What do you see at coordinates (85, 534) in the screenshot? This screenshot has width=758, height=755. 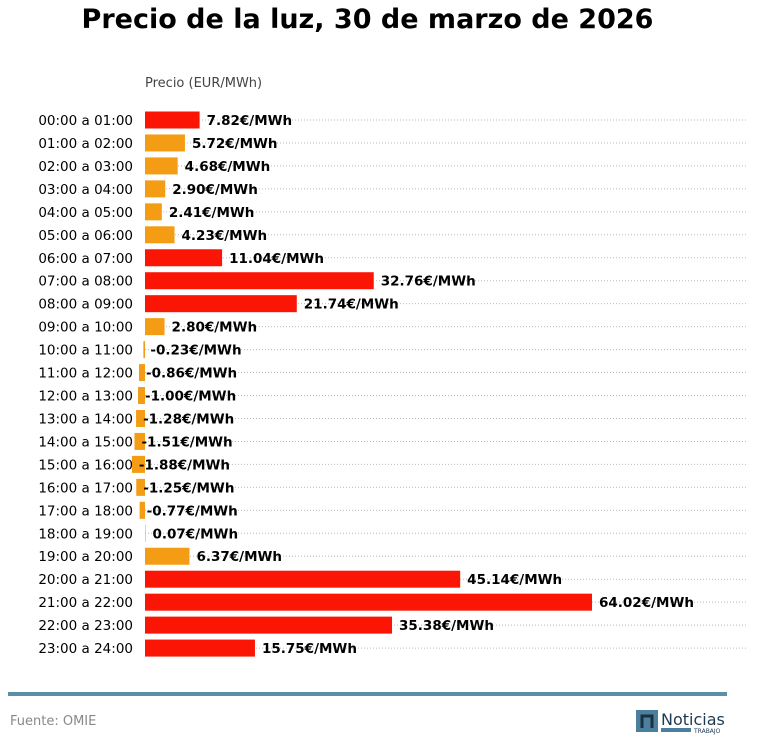 I see `category-label: 18:00 a 19:00` at bounding box center [85, 534].